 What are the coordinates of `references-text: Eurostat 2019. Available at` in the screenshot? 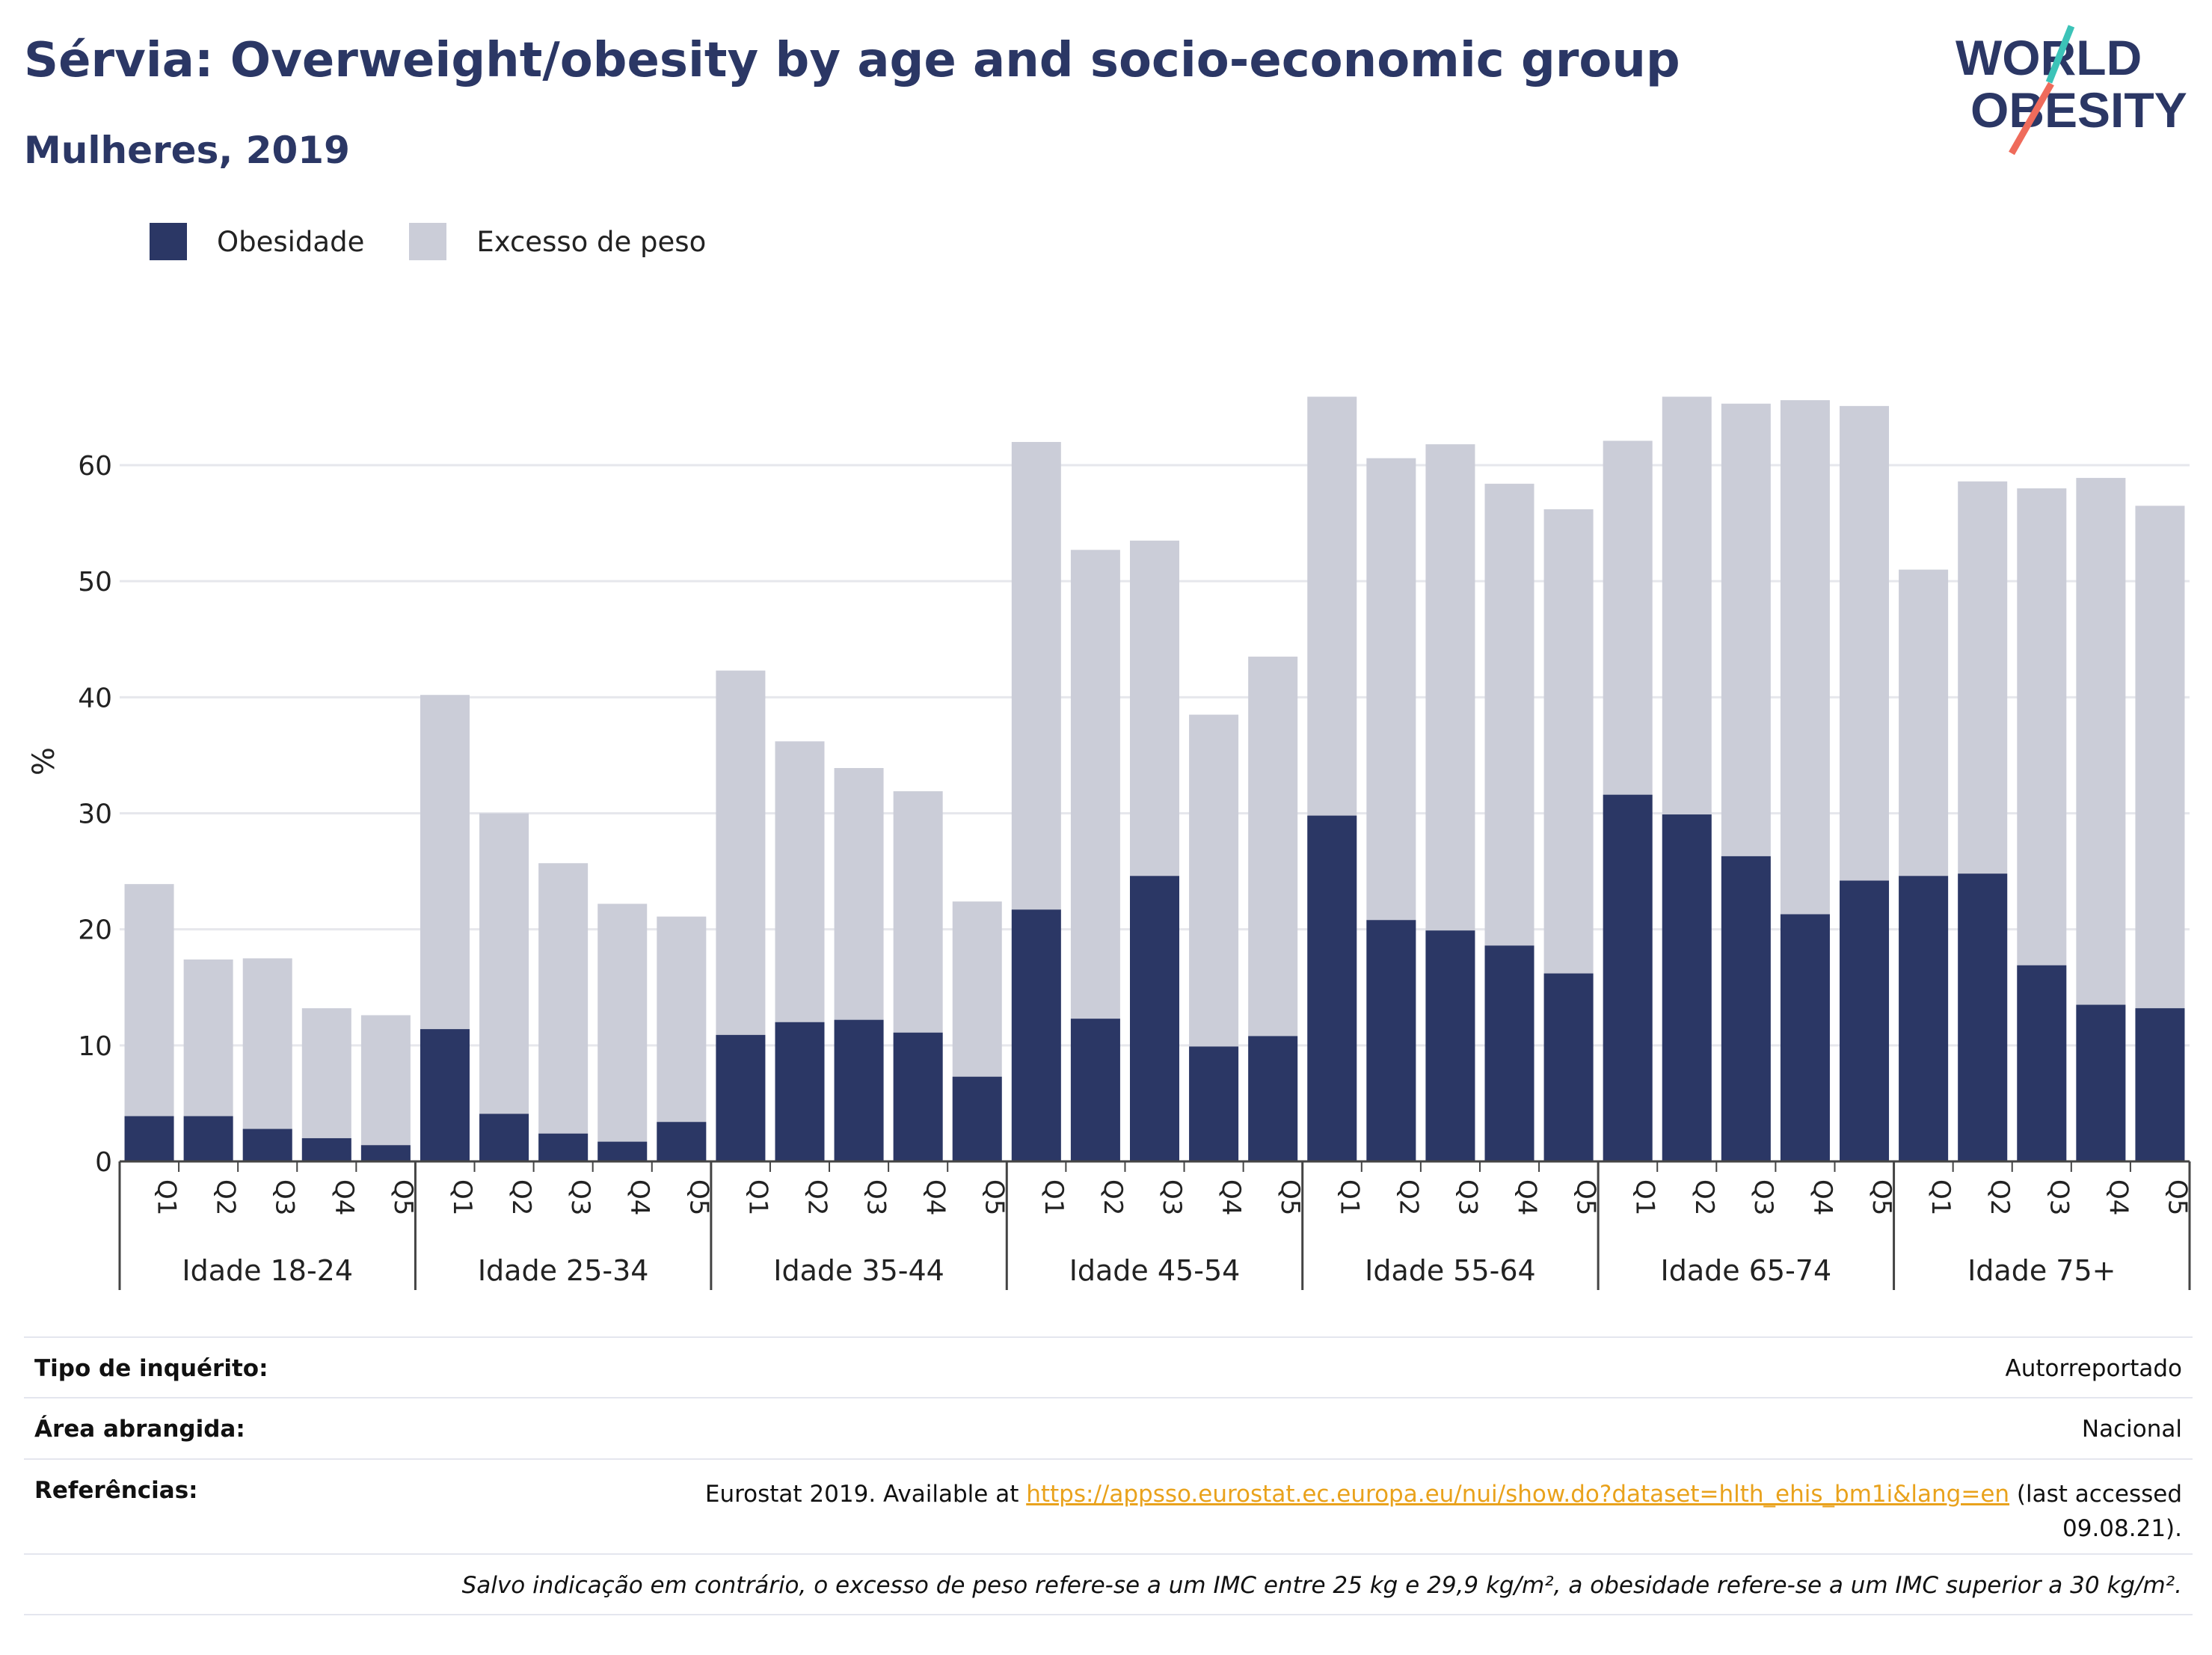 It's located at (862, 1494).